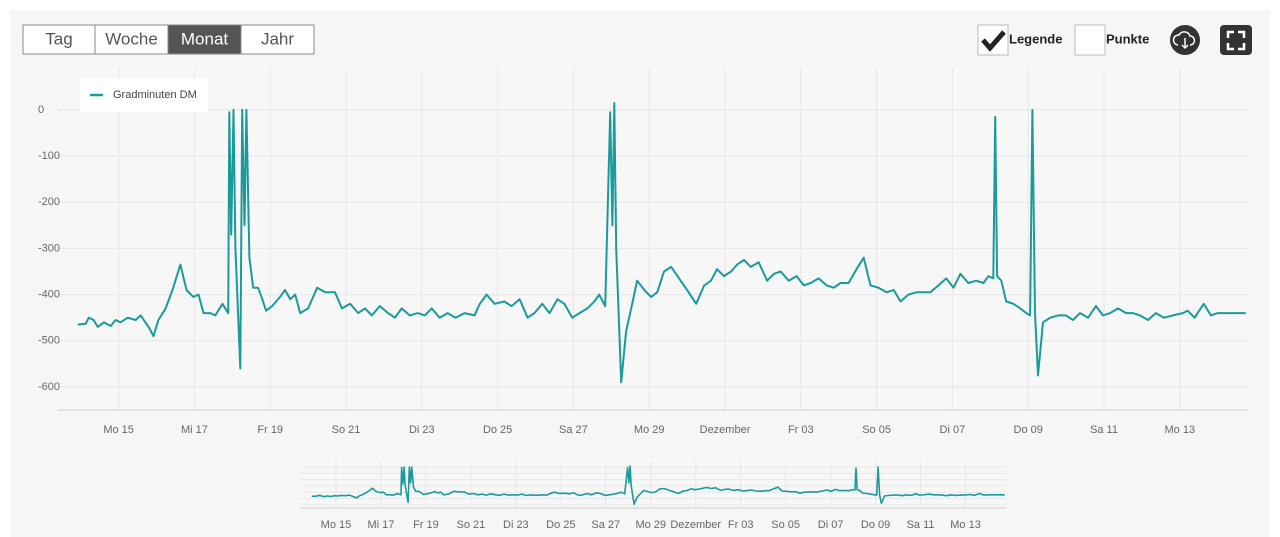 The width and height of the screenshot is (1280, 537). I want to click on download-button, so click(1185, 40).